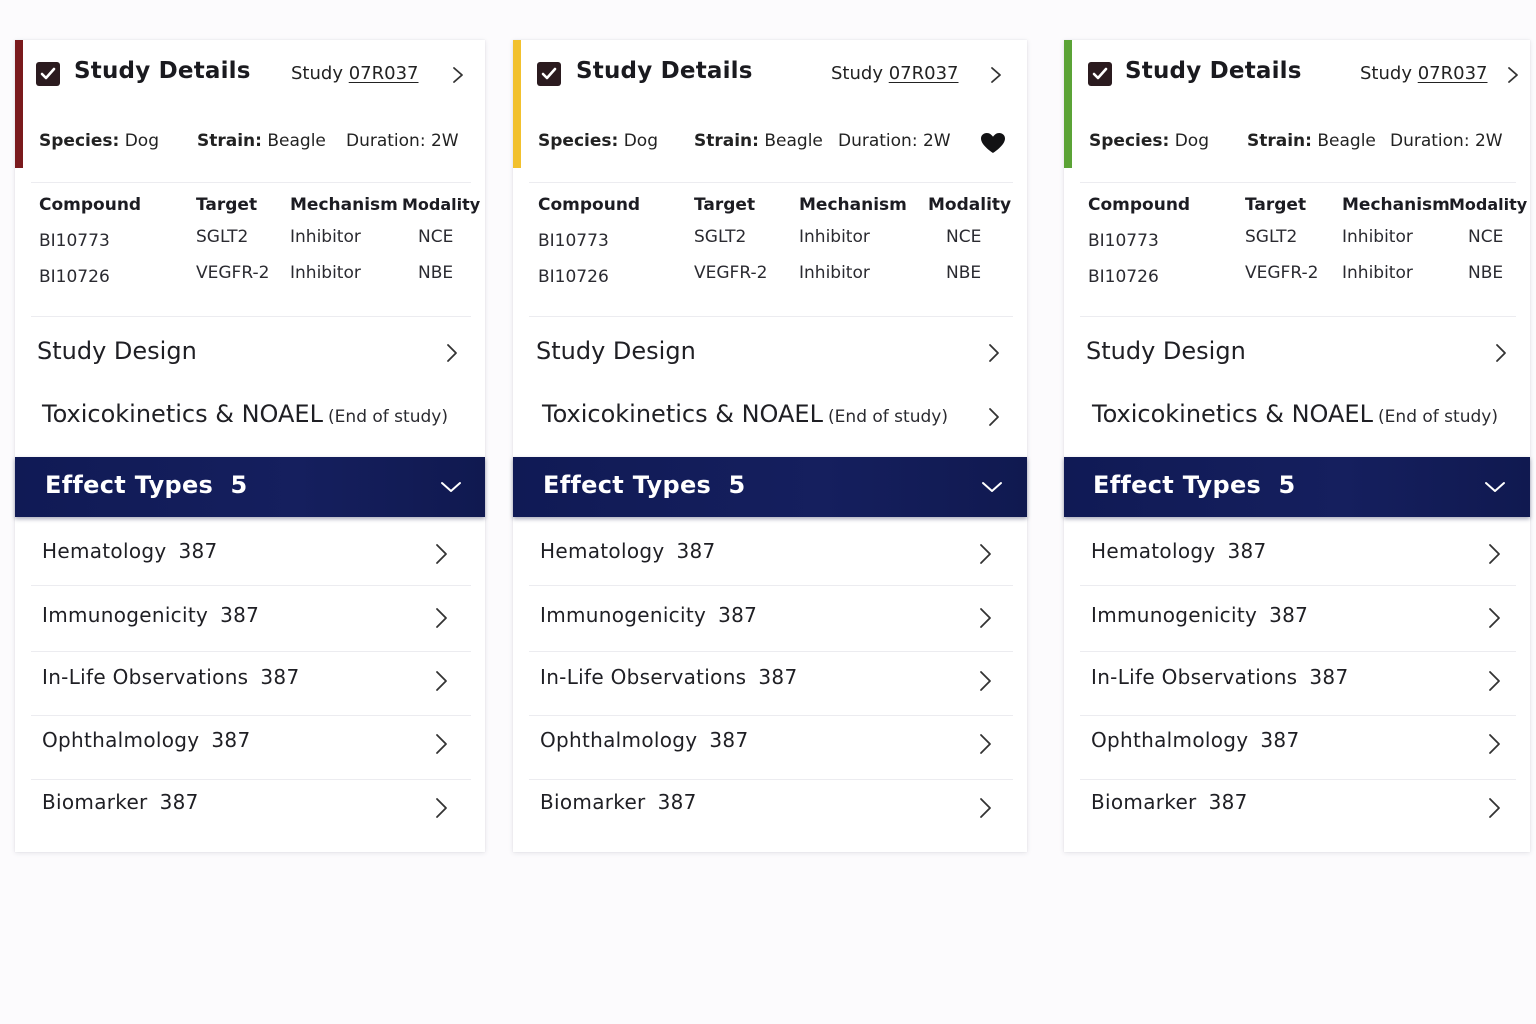 This screenshot has width=1536, height=1024. What do you see at coordinates (1386, 73) in the screenshot?
I see `study-prefix: Study` at bounding box center [1386, 73].